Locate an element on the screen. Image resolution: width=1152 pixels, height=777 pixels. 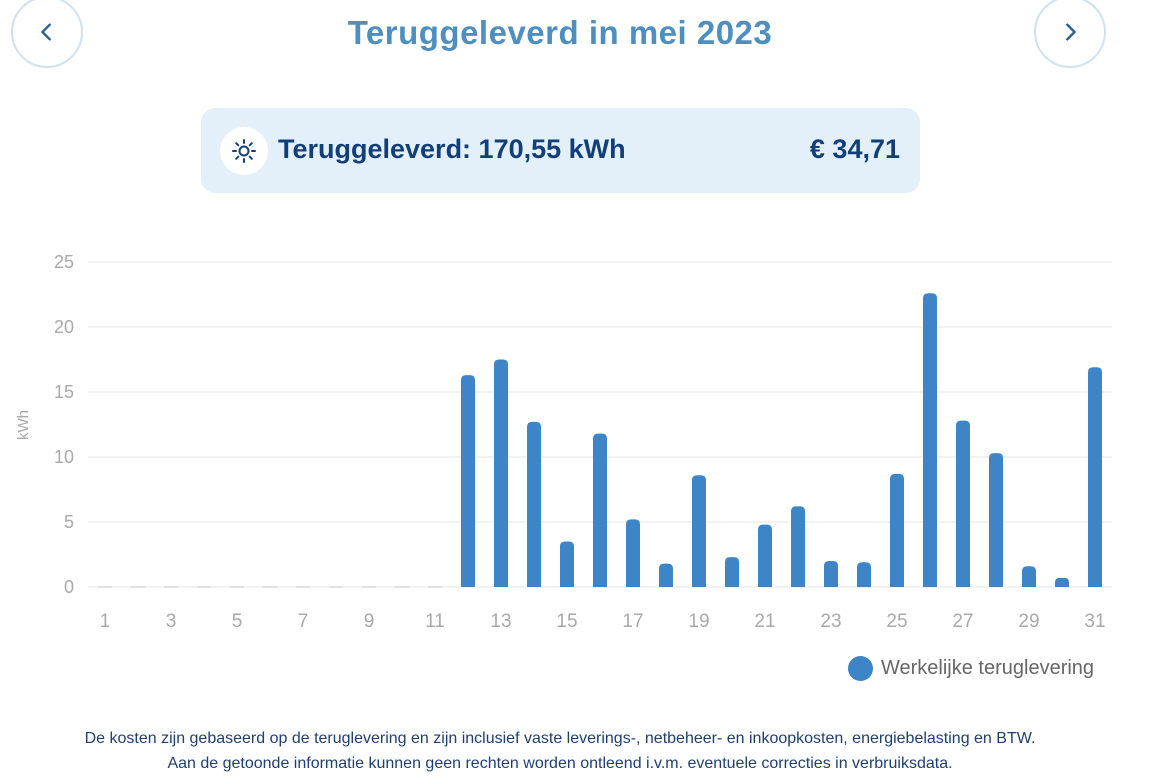
sun-badge is located at coordinates (244, 151).